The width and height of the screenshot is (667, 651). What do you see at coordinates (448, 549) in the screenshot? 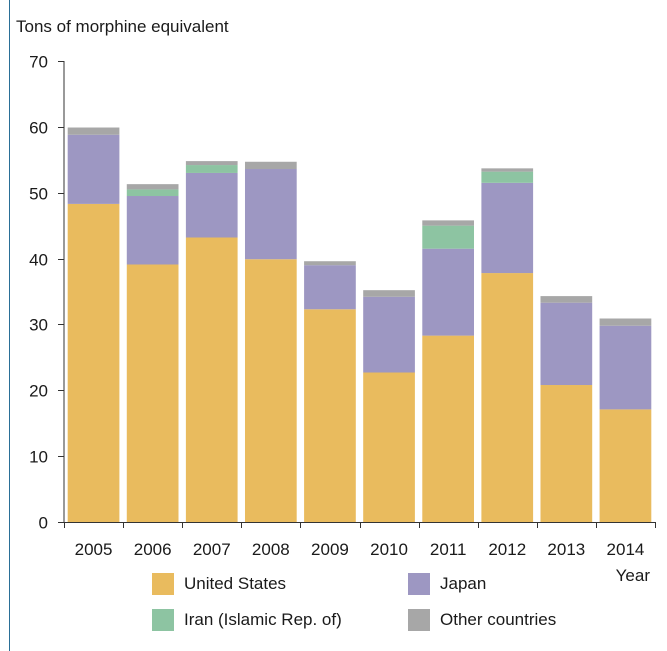
I see `x-tick-label-2011: 2011` at bounding box center [448, 549].